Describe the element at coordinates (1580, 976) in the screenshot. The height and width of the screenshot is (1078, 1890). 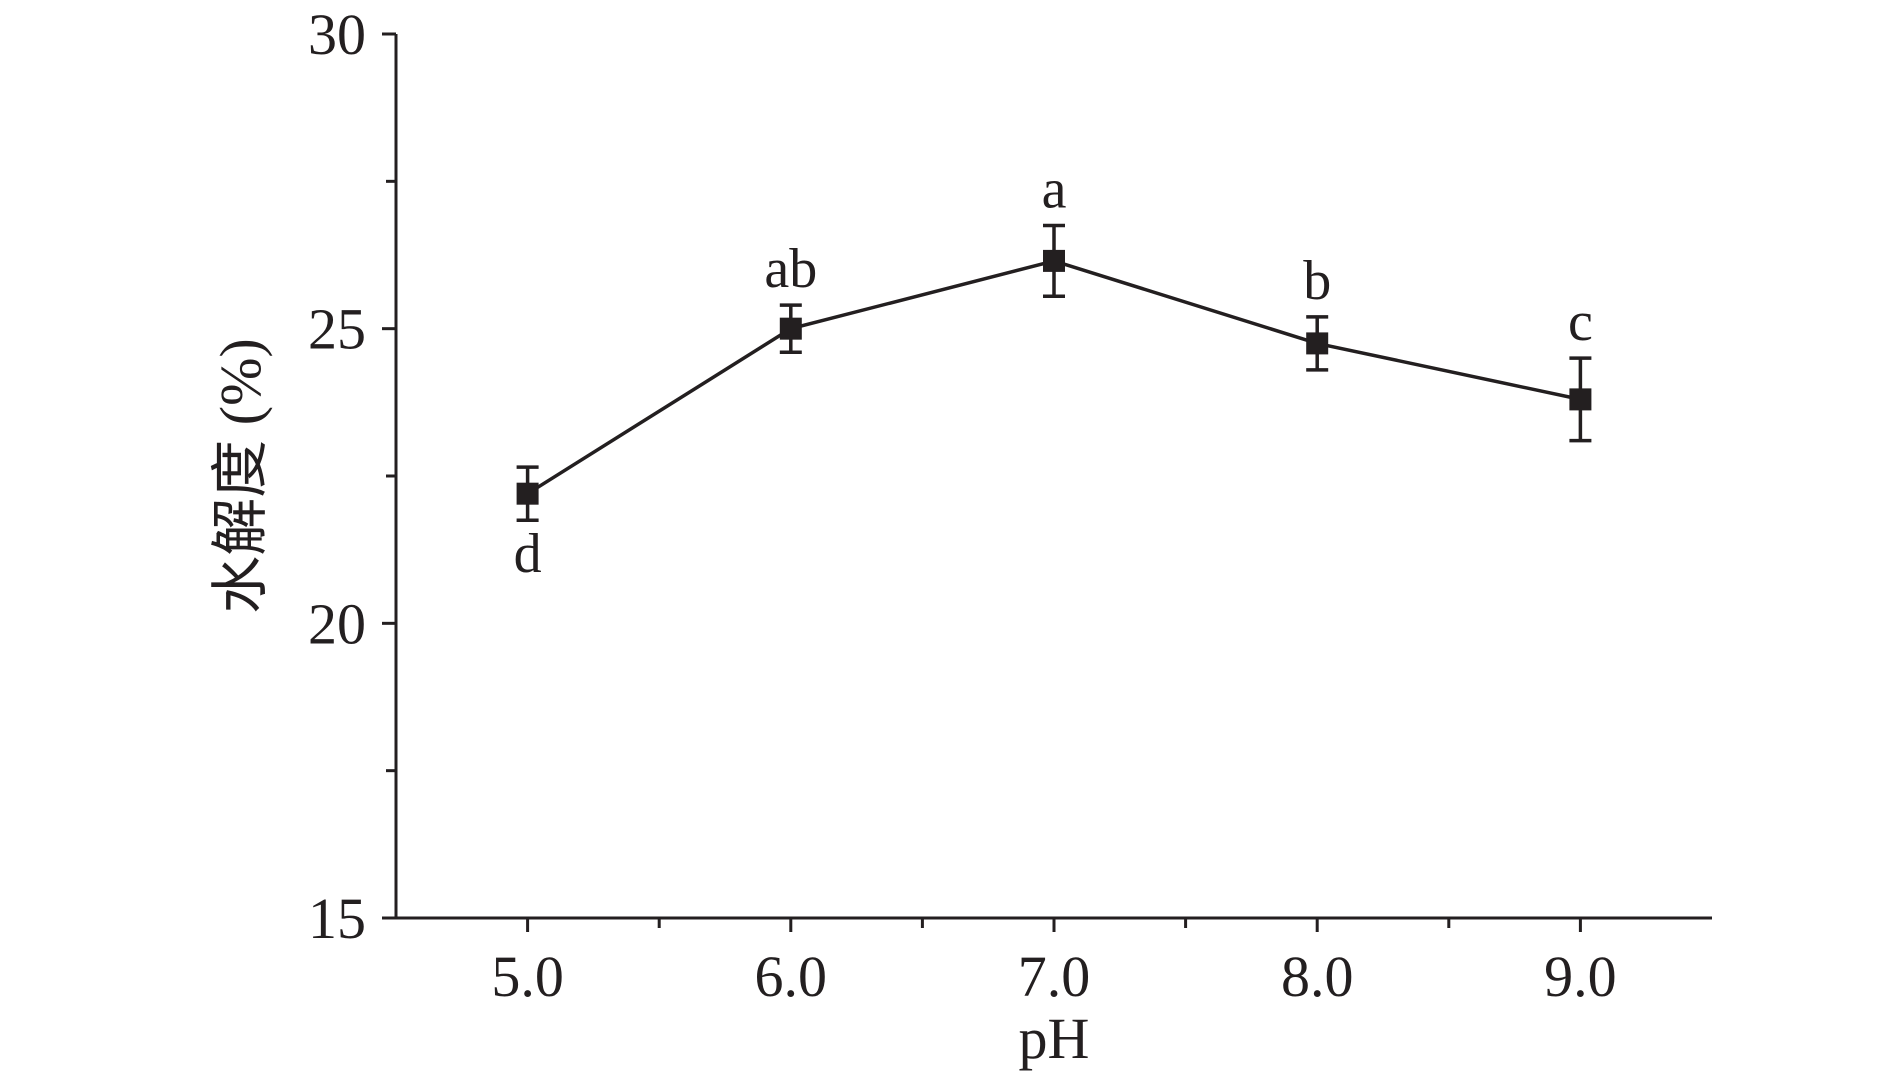
I see `x-tick-label: 9.0` at that location.